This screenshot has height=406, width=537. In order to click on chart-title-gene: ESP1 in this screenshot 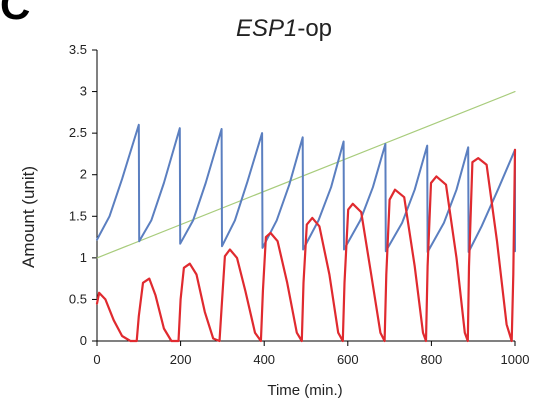, I will do `click(266, 28)`.